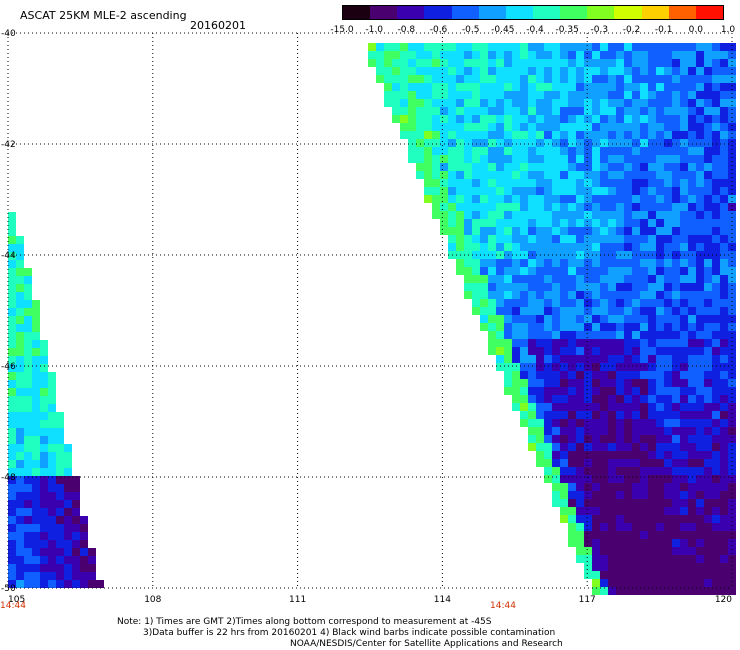  What do you see at coordinates (519, 12) in the screenshot?
I see `colorbar-swatch` at bounding box center [519, 12].